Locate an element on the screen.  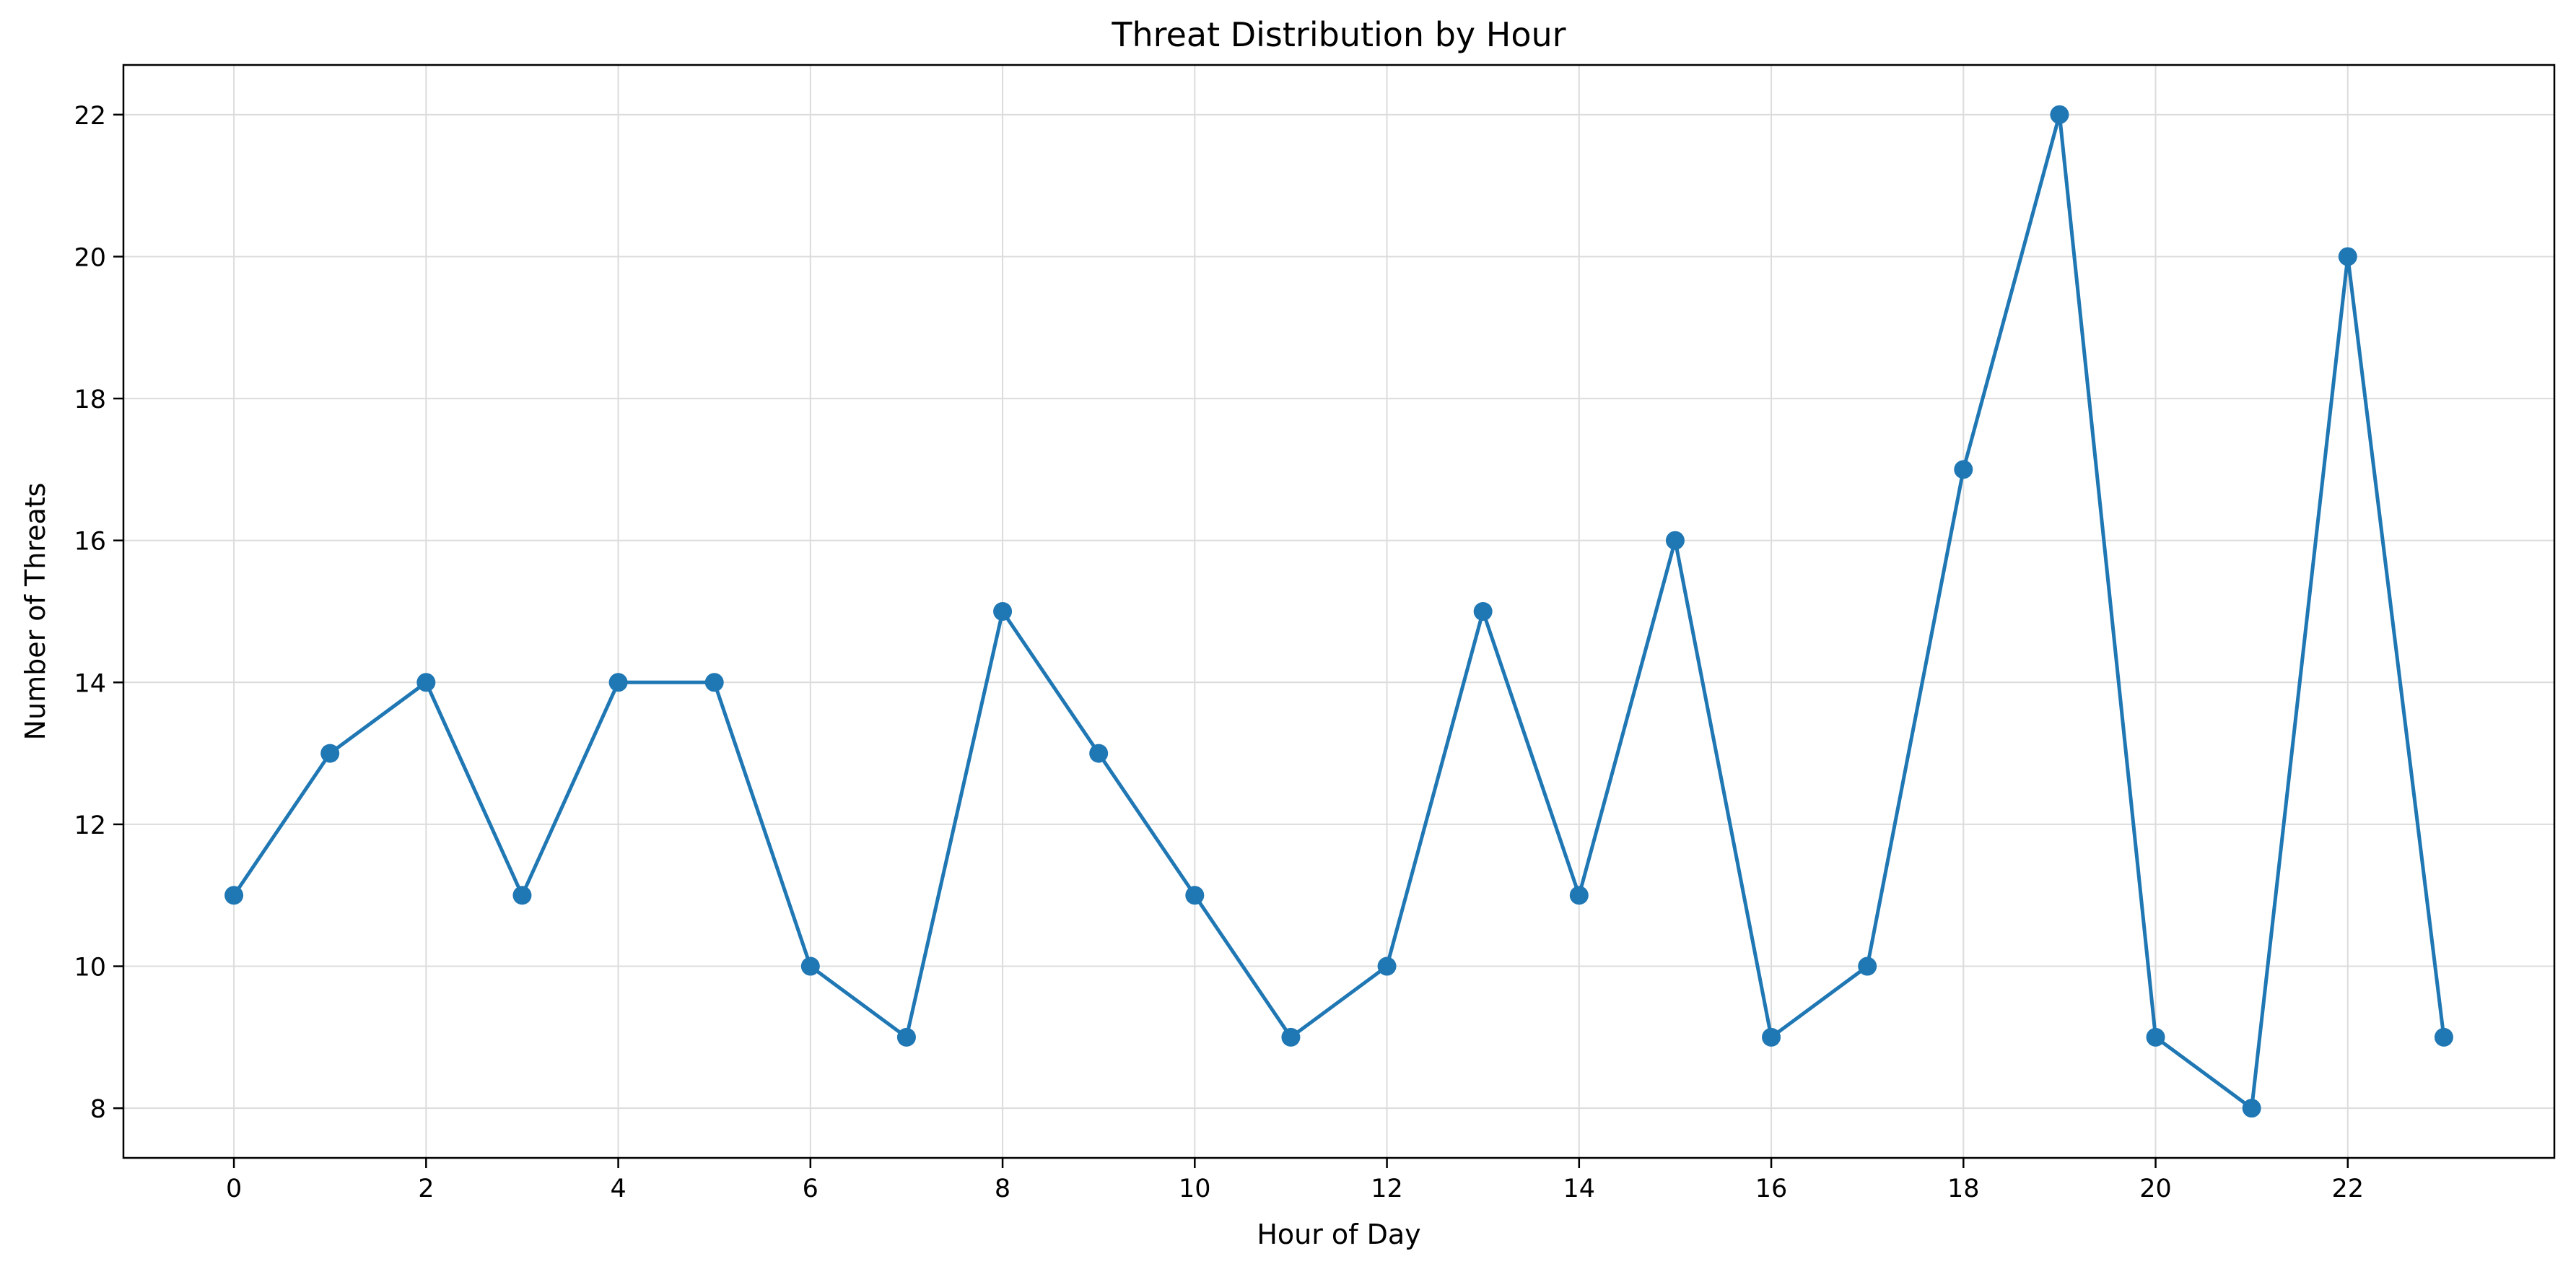
x-tick-label: 20 is located at coordinates (2155, 1188).